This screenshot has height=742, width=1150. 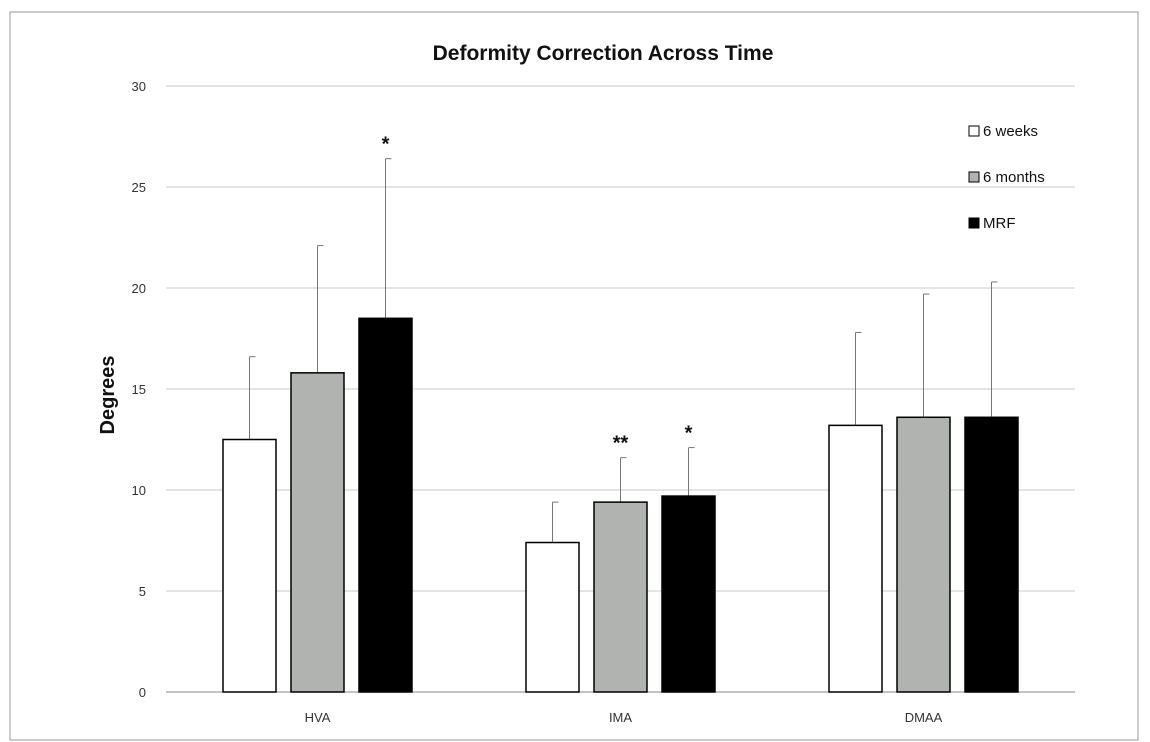 What do you see at coordinates (620, 717) in the screenshot?
I see `x-category-label: IMA` at bounding box center [620, 717].